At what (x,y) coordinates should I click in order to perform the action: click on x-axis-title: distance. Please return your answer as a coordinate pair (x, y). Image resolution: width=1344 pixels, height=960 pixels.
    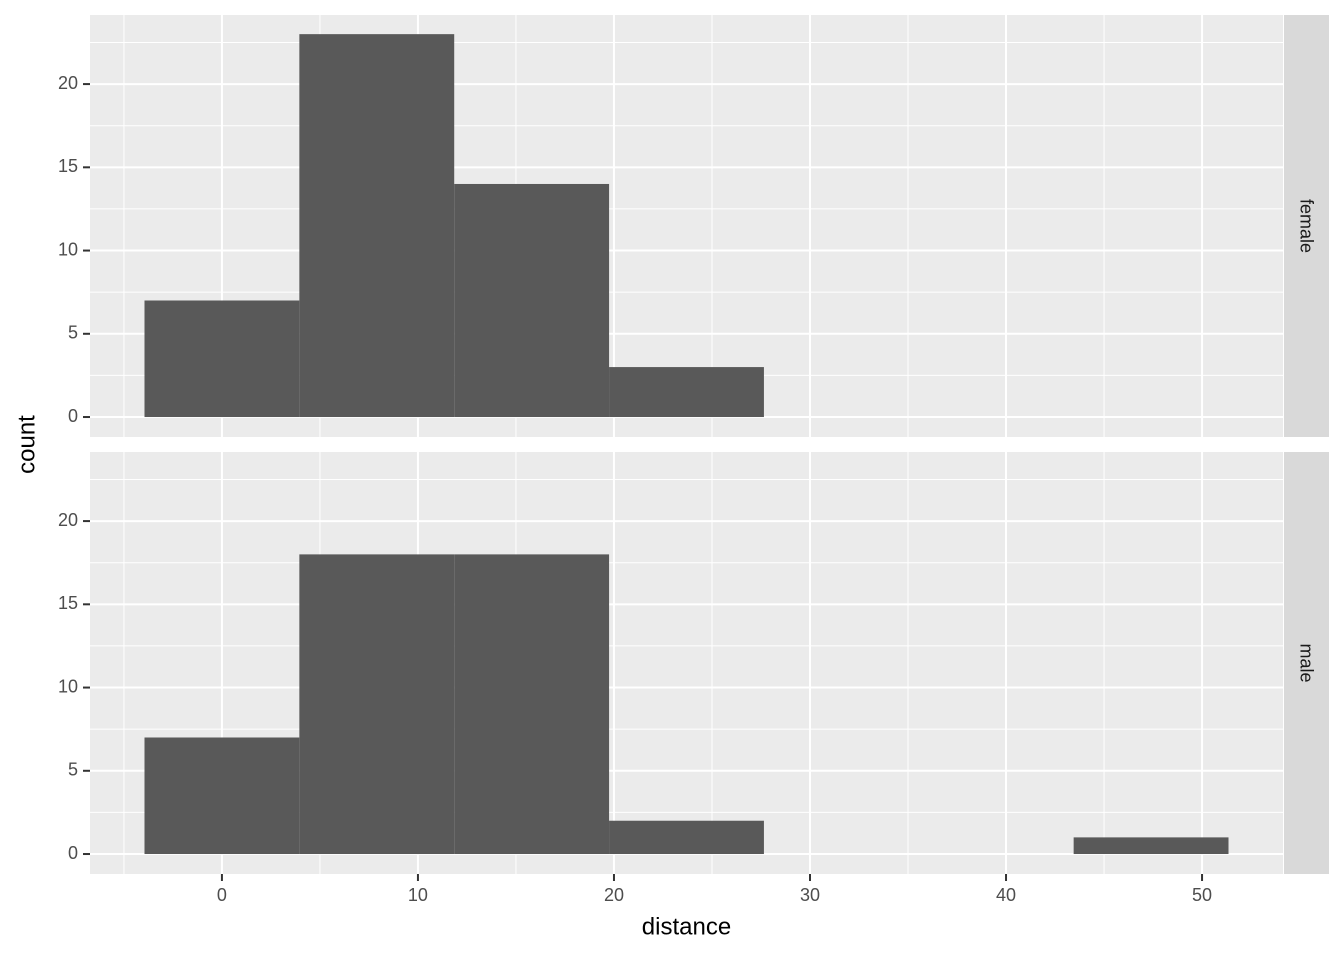
    Looking at the image, I should click on (686, 926).